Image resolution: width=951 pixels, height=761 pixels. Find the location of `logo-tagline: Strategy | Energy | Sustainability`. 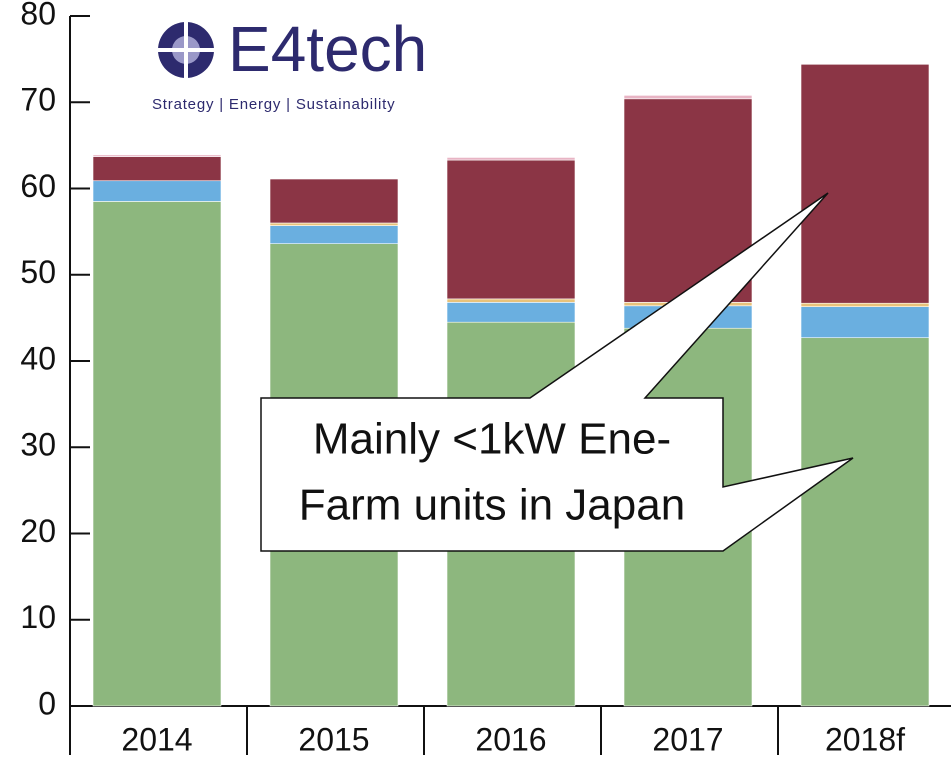

logo-tagline: Strategy | Energy | Sustainability is located at coordinates (273, 104).